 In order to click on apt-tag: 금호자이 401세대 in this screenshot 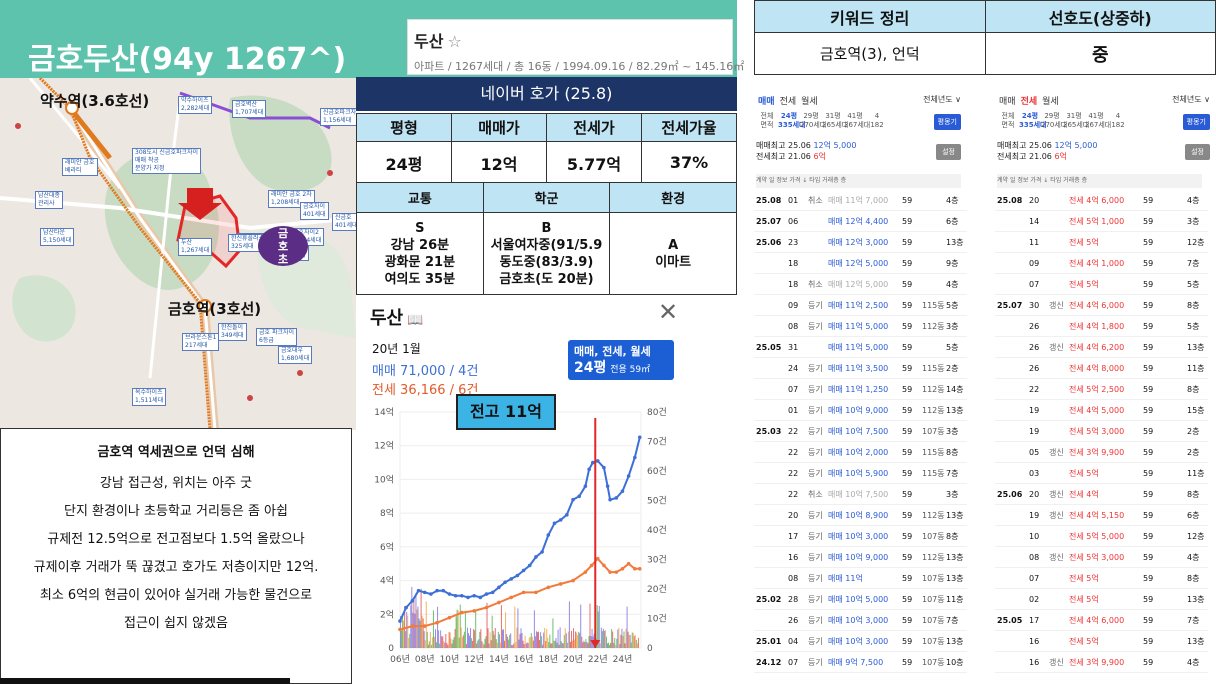, I will do `click(314, 211)`.